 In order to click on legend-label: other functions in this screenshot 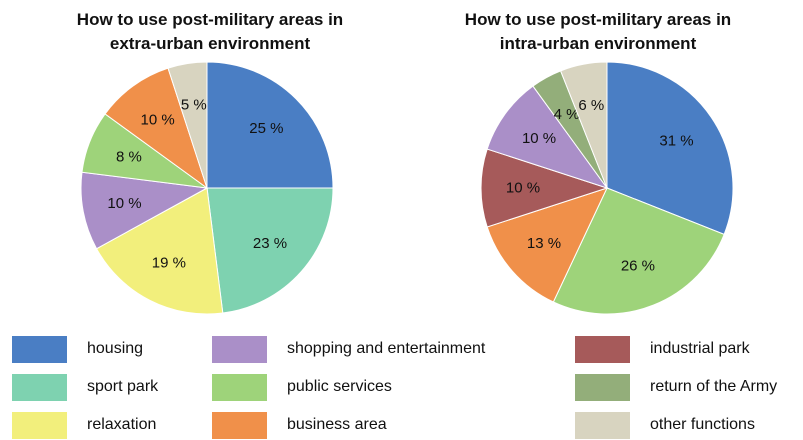, I will do `click(702, 424)`.